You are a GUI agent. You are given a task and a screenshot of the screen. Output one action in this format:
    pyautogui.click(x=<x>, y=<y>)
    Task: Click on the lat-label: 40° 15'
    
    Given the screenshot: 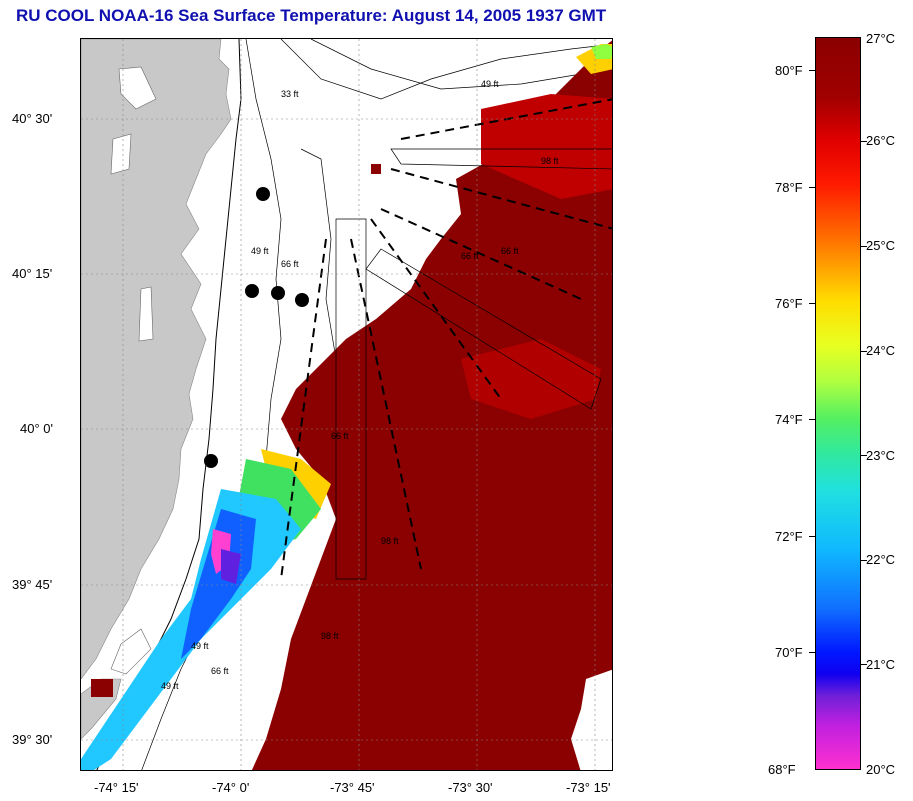 What is the action you would take?
    pyautogui.click(x=32, y=273)
    